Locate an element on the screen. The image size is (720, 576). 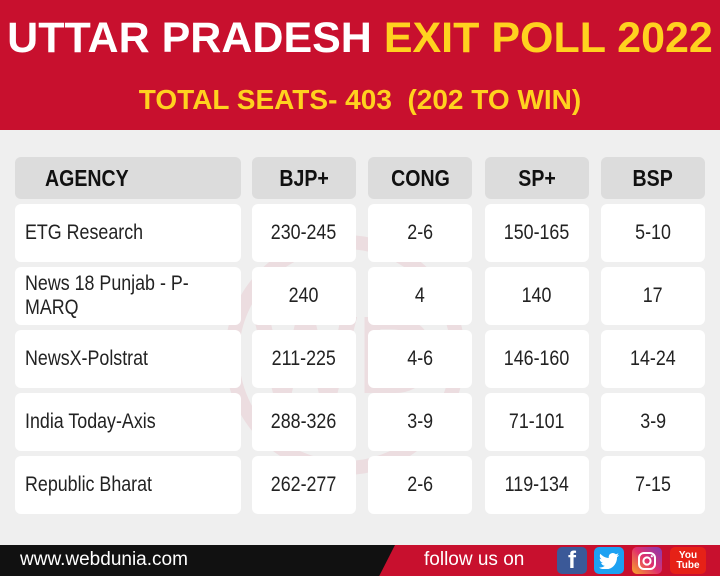
seat-cell-text: 4 is located at coordinates (420, 295).